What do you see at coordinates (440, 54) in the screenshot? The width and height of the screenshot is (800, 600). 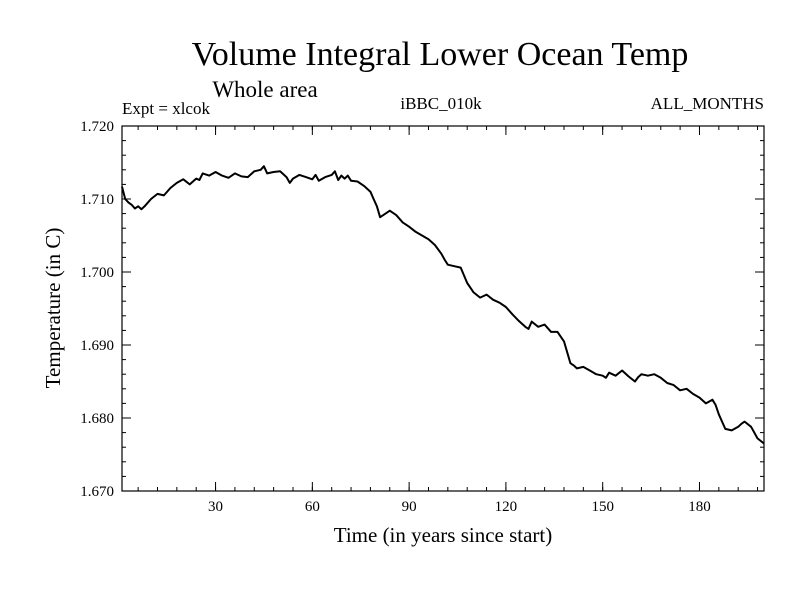 I see `chart-title: Volume Integral Lower Ocean Temp` at bounding box center [440, 54].